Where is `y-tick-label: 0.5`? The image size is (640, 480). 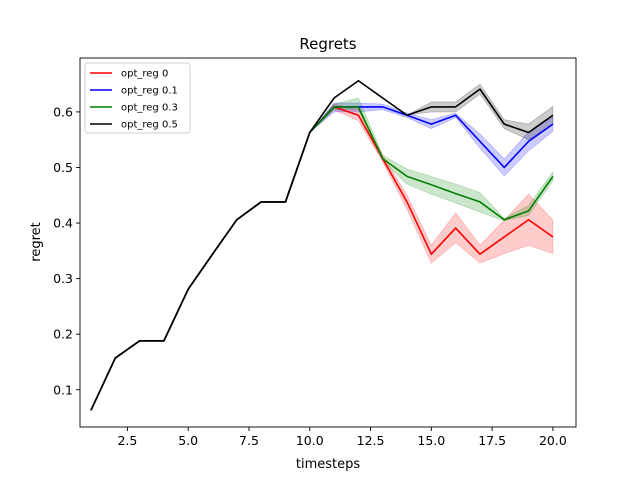
y-tick-label: 0.5 is located at coordinates (63, 167).